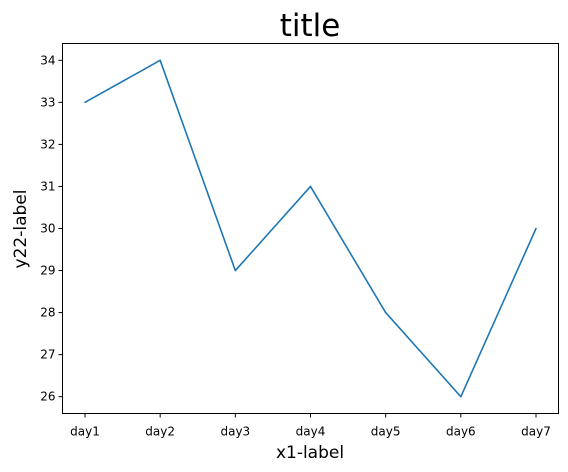 Image resolution: width=568 pixels, height=472 pixels. I want to click on x-axis: day1 day2 day3 day4 day5 day6 day7, so click(310, 426).